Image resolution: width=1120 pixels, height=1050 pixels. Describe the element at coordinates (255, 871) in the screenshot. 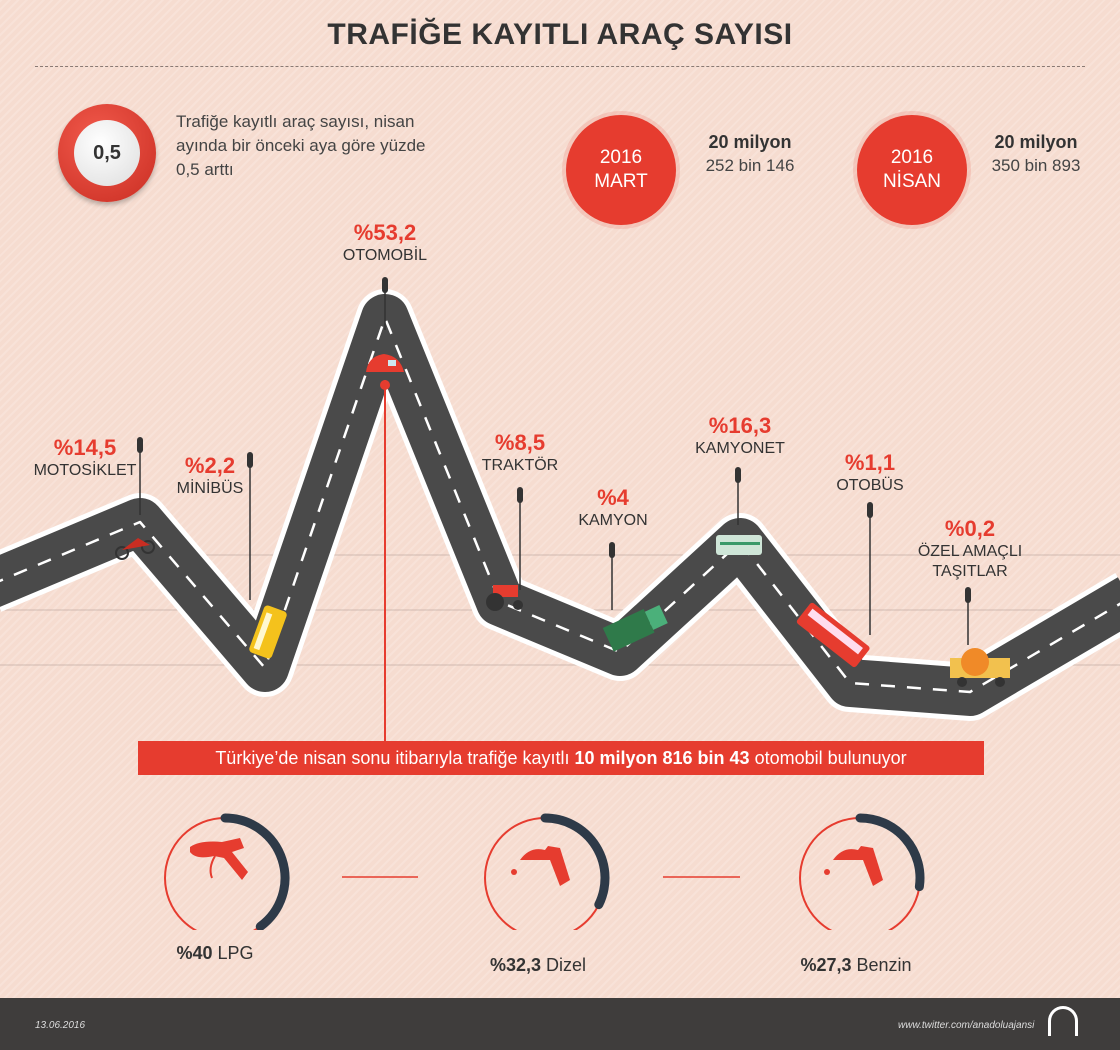

I see `gauge-arc-lpg` at that location.